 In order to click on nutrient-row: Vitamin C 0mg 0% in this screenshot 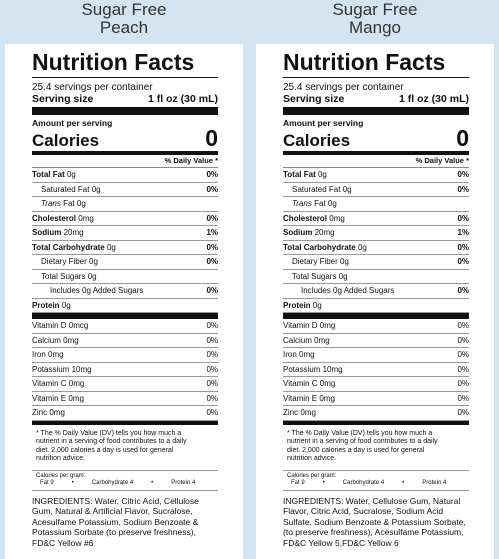, I will do `click(376, 384)`.